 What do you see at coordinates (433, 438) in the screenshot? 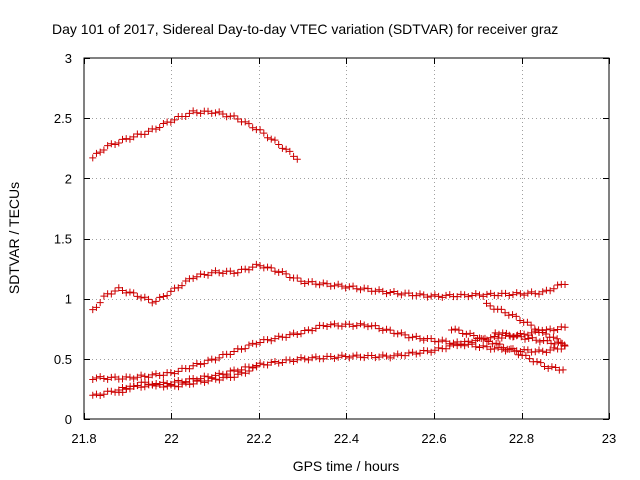
I see `x-tick-label: 22.6` at bounding box center [433, 438].